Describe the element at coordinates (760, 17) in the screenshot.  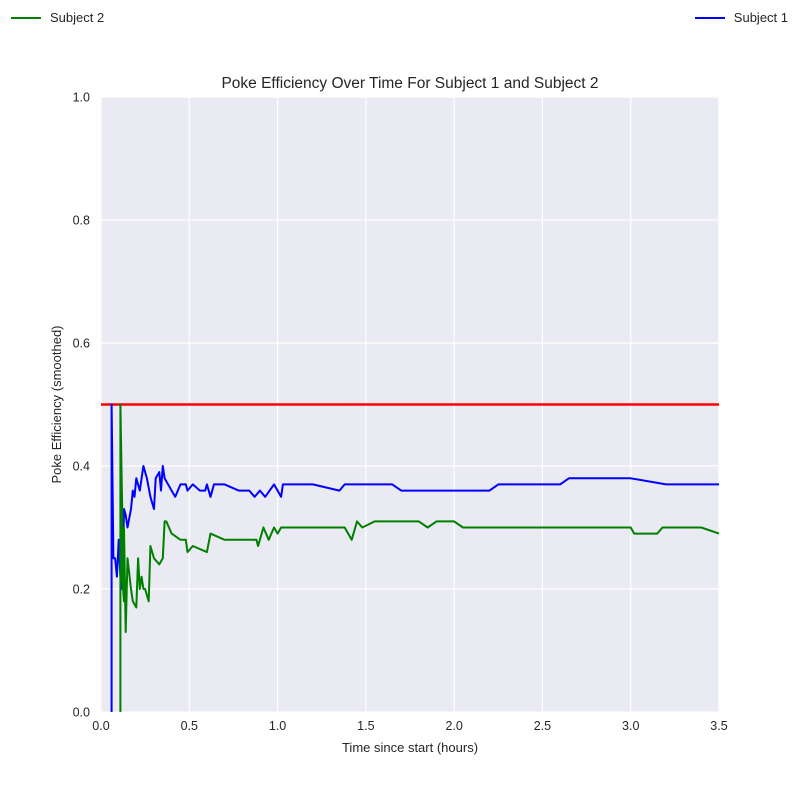
I see `legend-label-subject-1: Subject 1` at that location.